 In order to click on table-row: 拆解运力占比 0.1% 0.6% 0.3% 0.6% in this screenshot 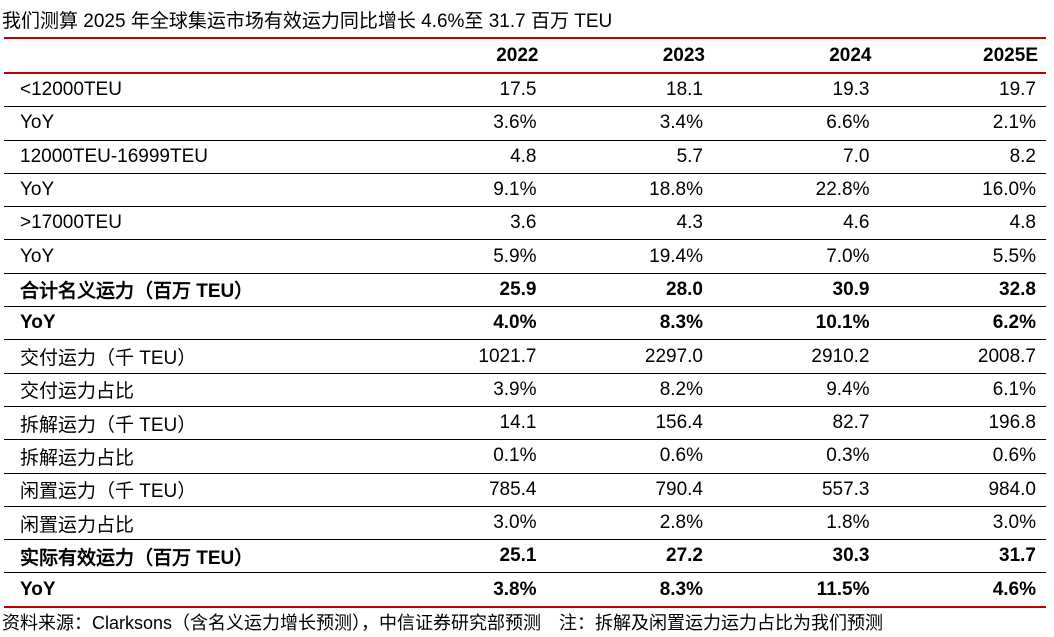, I will do `click(525, 456)`.